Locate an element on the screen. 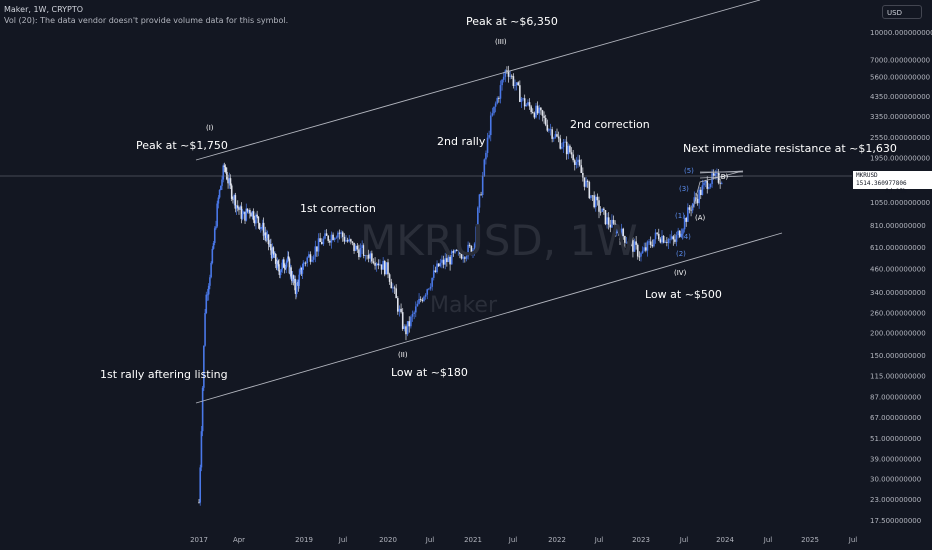 This screenshot has width=932, height=550. price-tick-label: 2550.000000000 is located at coordinates (900, 138).